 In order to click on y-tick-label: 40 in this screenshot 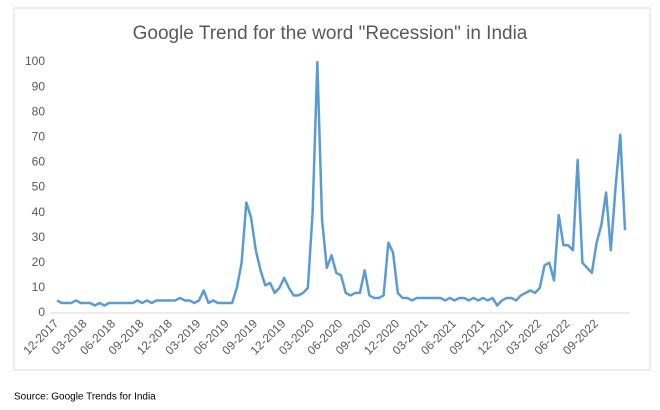, I will do `click(39, 212)`.